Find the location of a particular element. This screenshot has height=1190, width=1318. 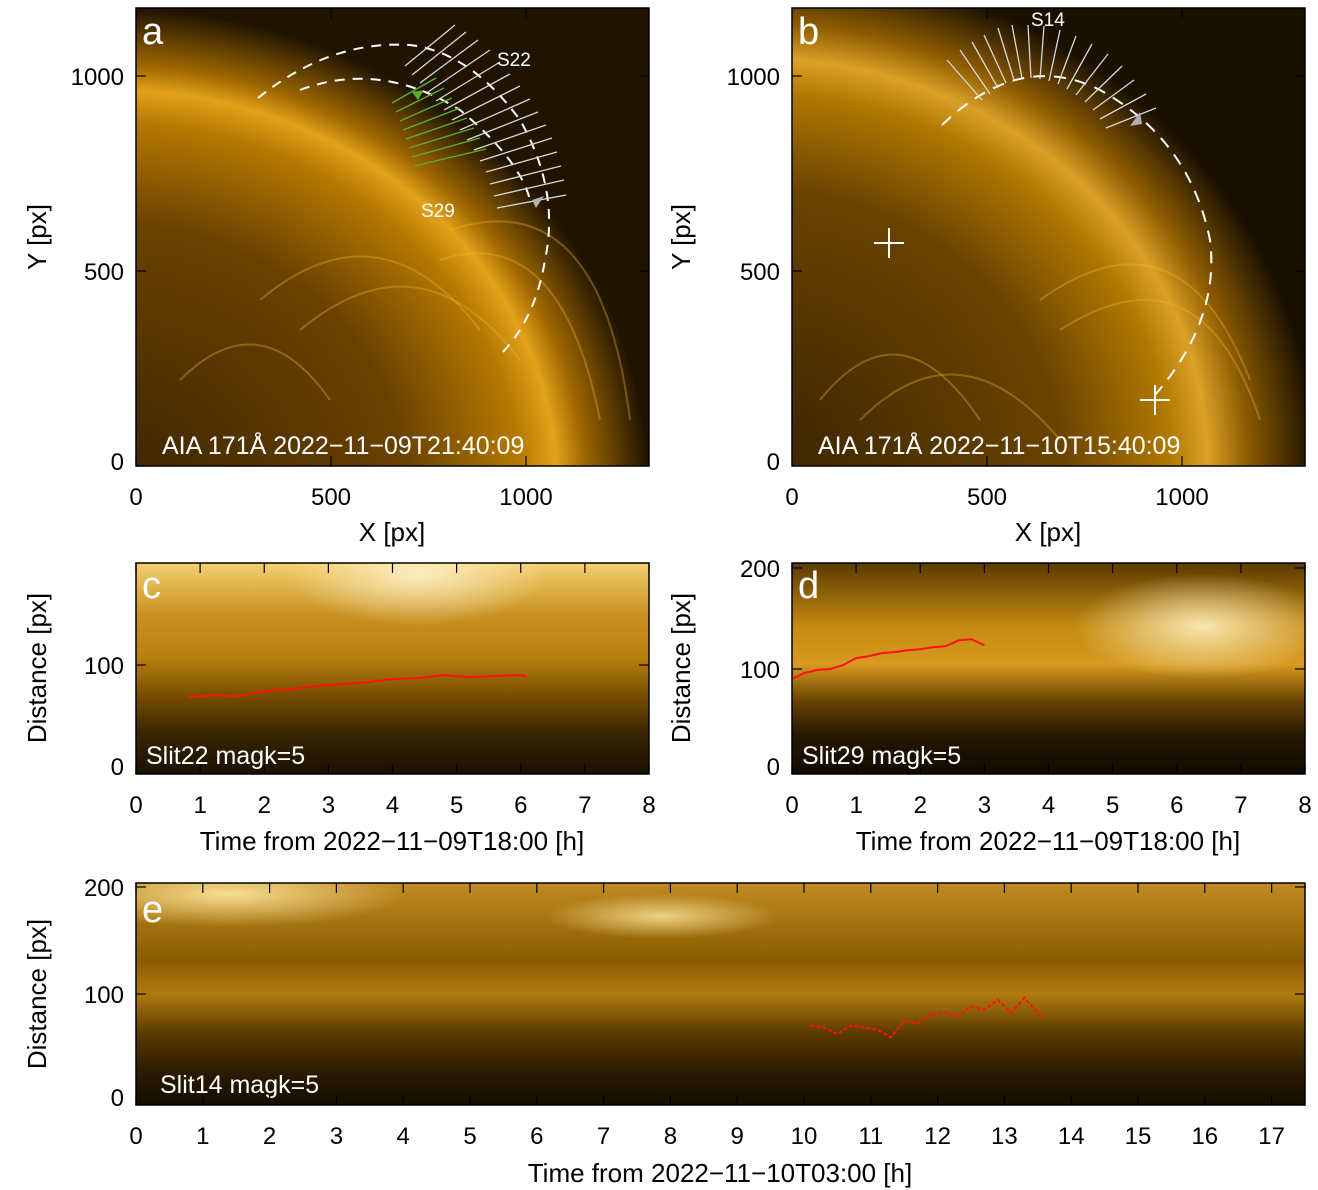

panel-a-ytick-1000: 1000 is located at coordinates (97, 77).